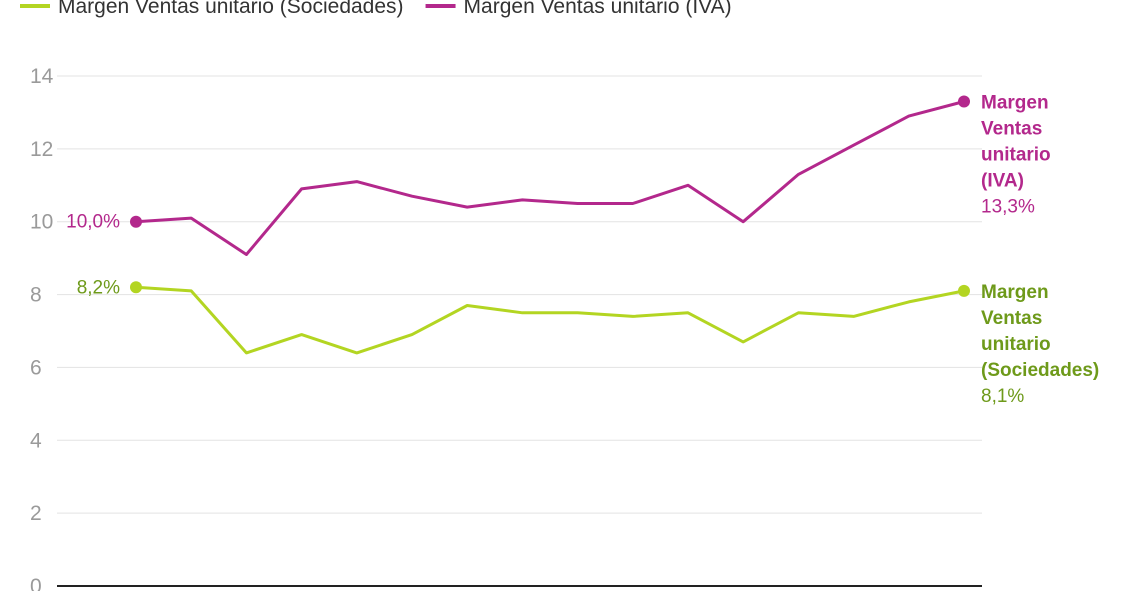  What do you see at coordinates (1002, 181) in the screenshot?
I see `series-1-end-label-line: (IVA)` at bounding box center [1002, 181].